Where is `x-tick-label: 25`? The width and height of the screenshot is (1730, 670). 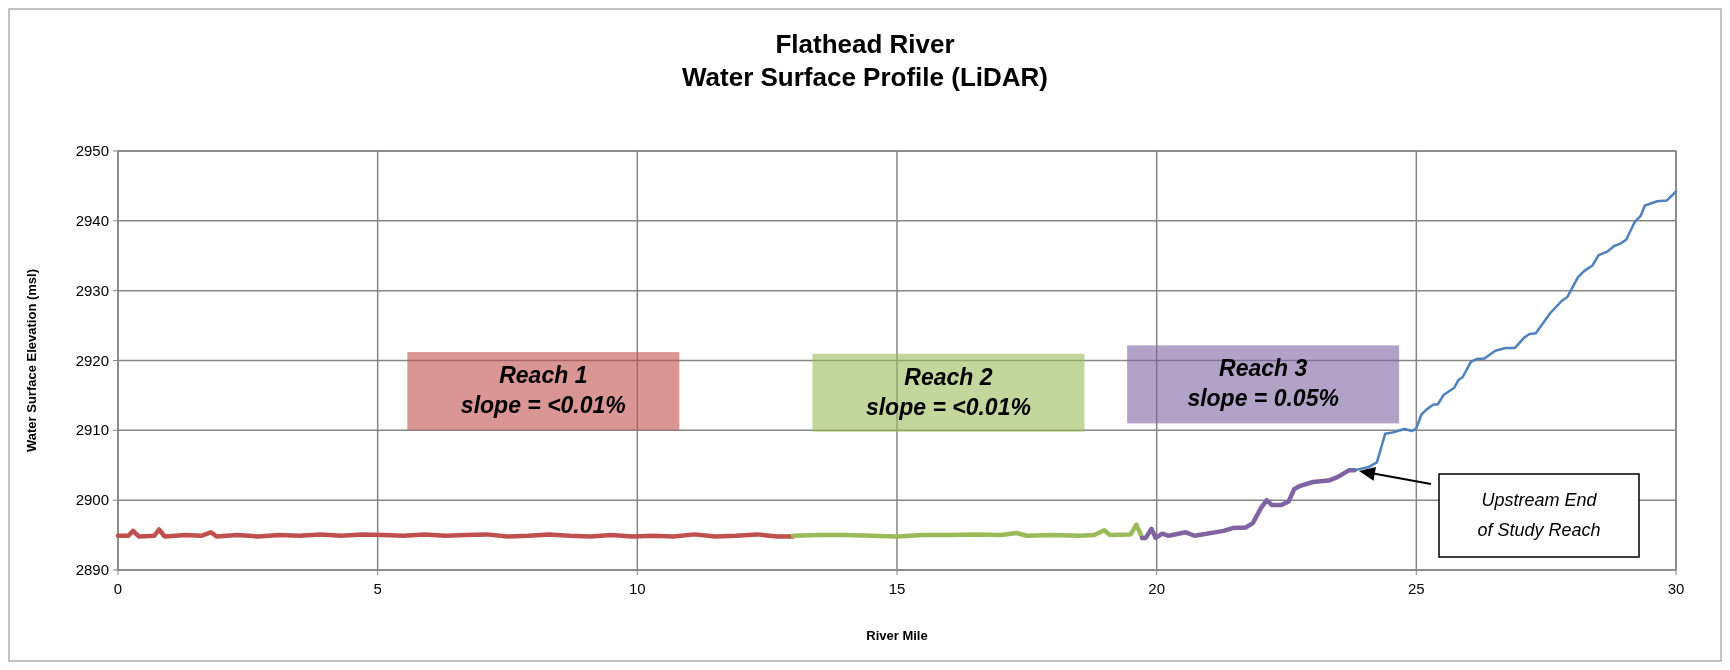 x-tick-label: 25 is located at coordinates (1416, 588).